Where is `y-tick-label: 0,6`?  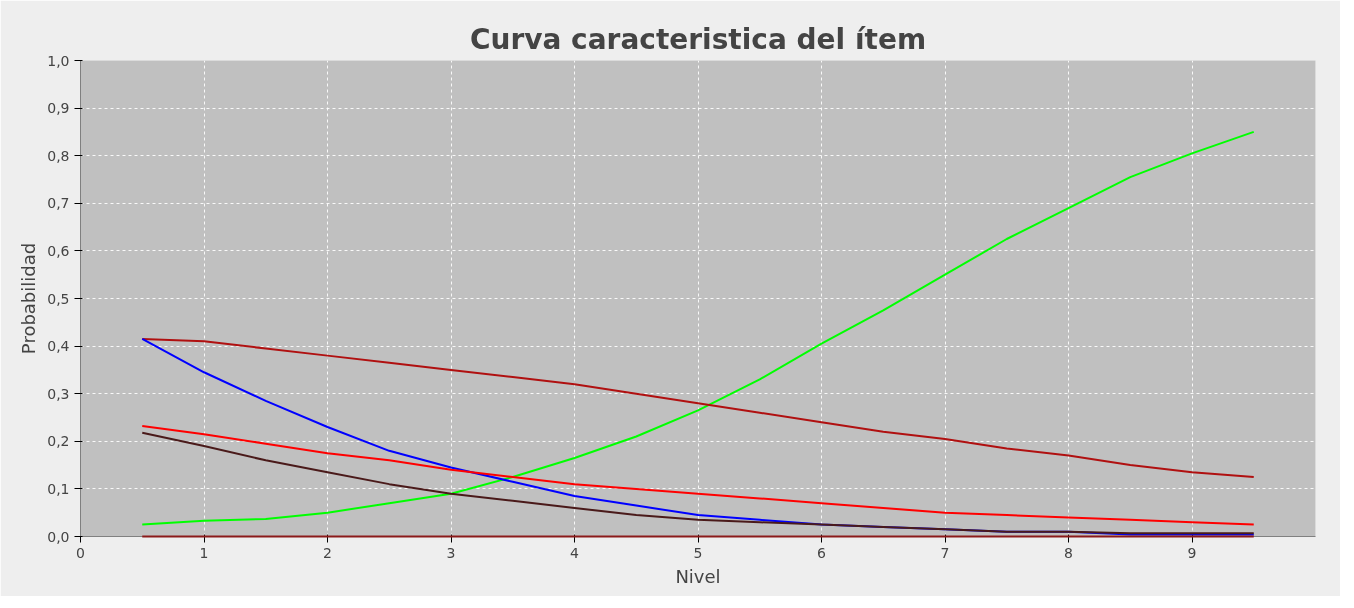
y-tick-label: 0,6 is located at coordinates (58, 250).